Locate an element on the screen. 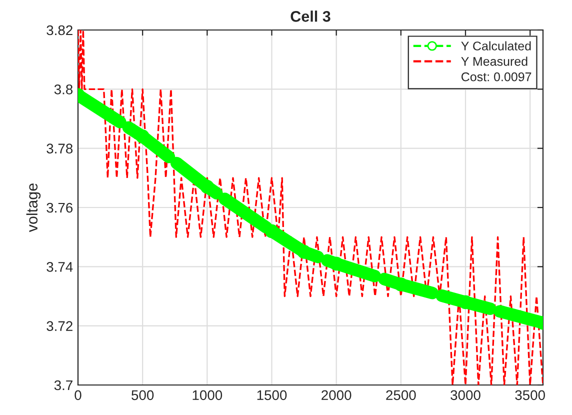 Image resolution: width=572 pixels, height=415 pixels. y-axis-title: voltage is located at coordinates (33, 208).